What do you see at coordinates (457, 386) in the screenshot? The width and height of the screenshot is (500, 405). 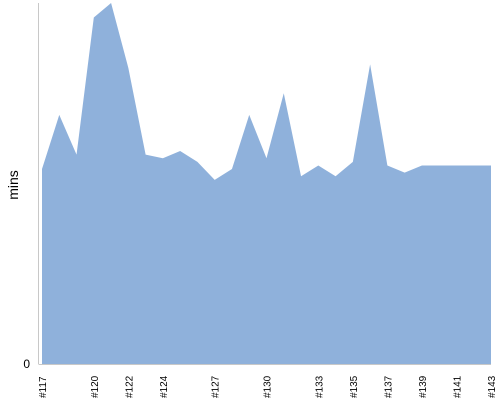 I see `x-tick-label: #141` at bounding box center [457, 386].